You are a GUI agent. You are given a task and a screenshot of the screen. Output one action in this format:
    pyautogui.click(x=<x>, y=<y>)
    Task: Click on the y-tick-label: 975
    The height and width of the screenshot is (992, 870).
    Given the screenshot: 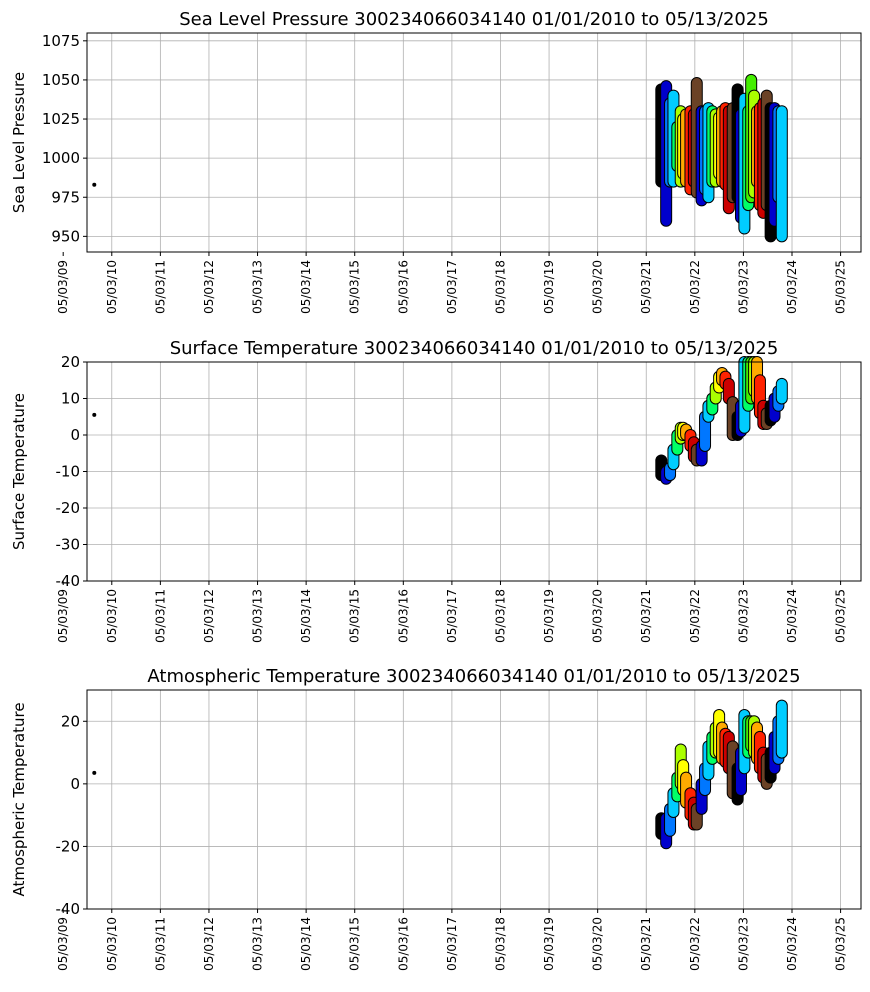 What is the action you would take?
    pyautogui.click(x=65, y=197)
    